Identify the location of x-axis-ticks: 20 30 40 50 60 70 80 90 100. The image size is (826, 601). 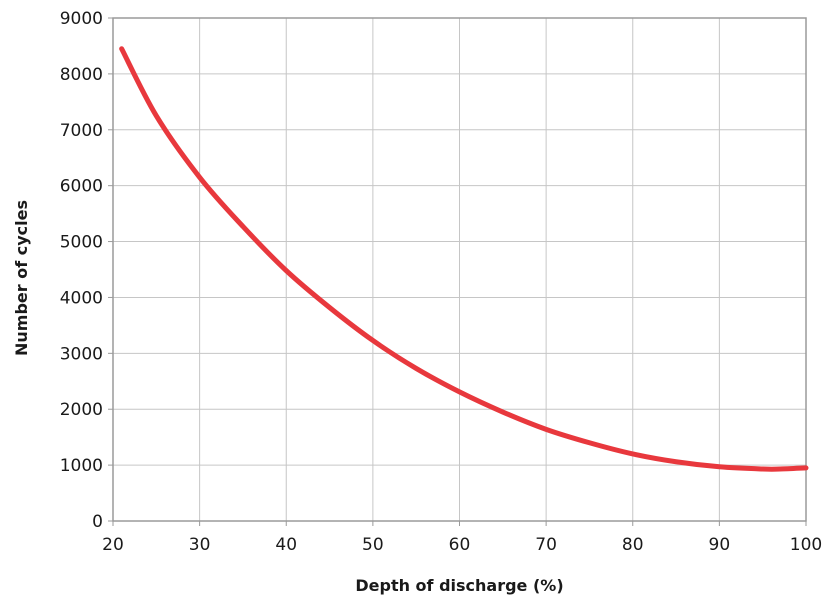
(462, 538).